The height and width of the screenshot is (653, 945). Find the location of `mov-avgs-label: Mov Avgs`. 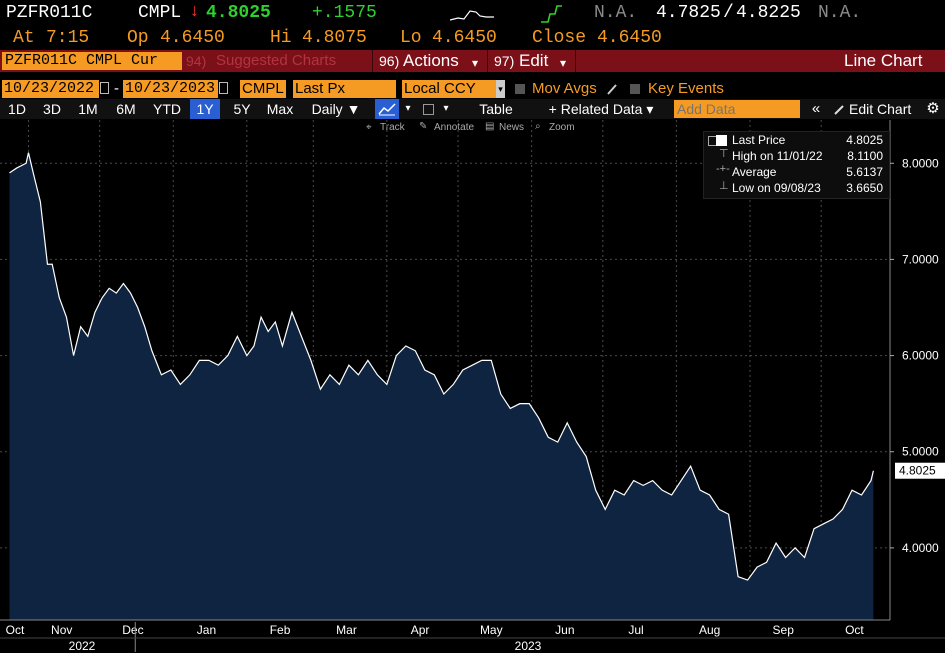

mov-avgs-label: Mov Avgs is located at coordinates (564, 88).